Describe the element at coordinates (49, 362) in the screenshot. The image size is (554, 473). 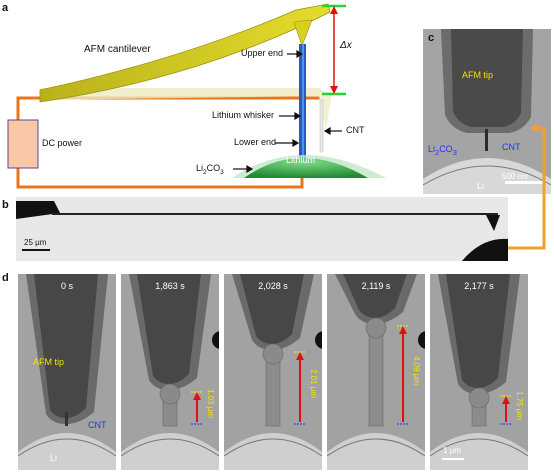
I see `d-afm-tip-label: AFM tip` at that location.